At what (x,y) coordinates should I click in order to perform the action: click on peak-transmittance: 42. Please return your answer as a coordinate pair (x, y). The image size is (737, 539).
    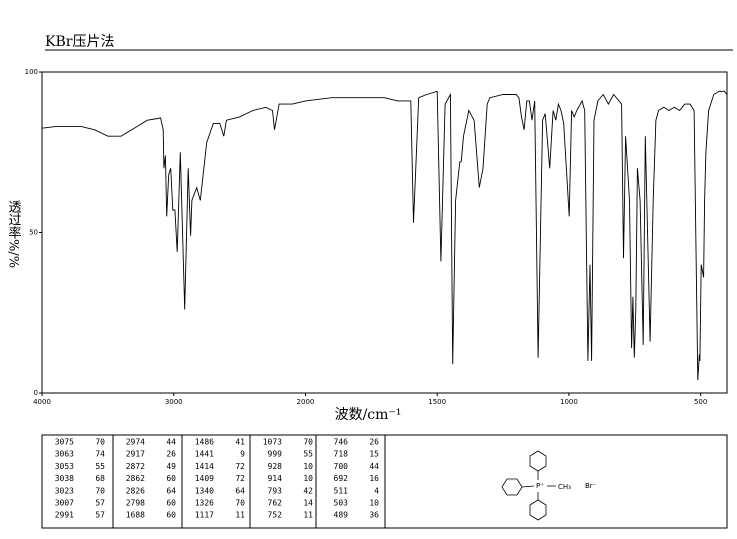
    Looking at the image, I should click on (308, 490).